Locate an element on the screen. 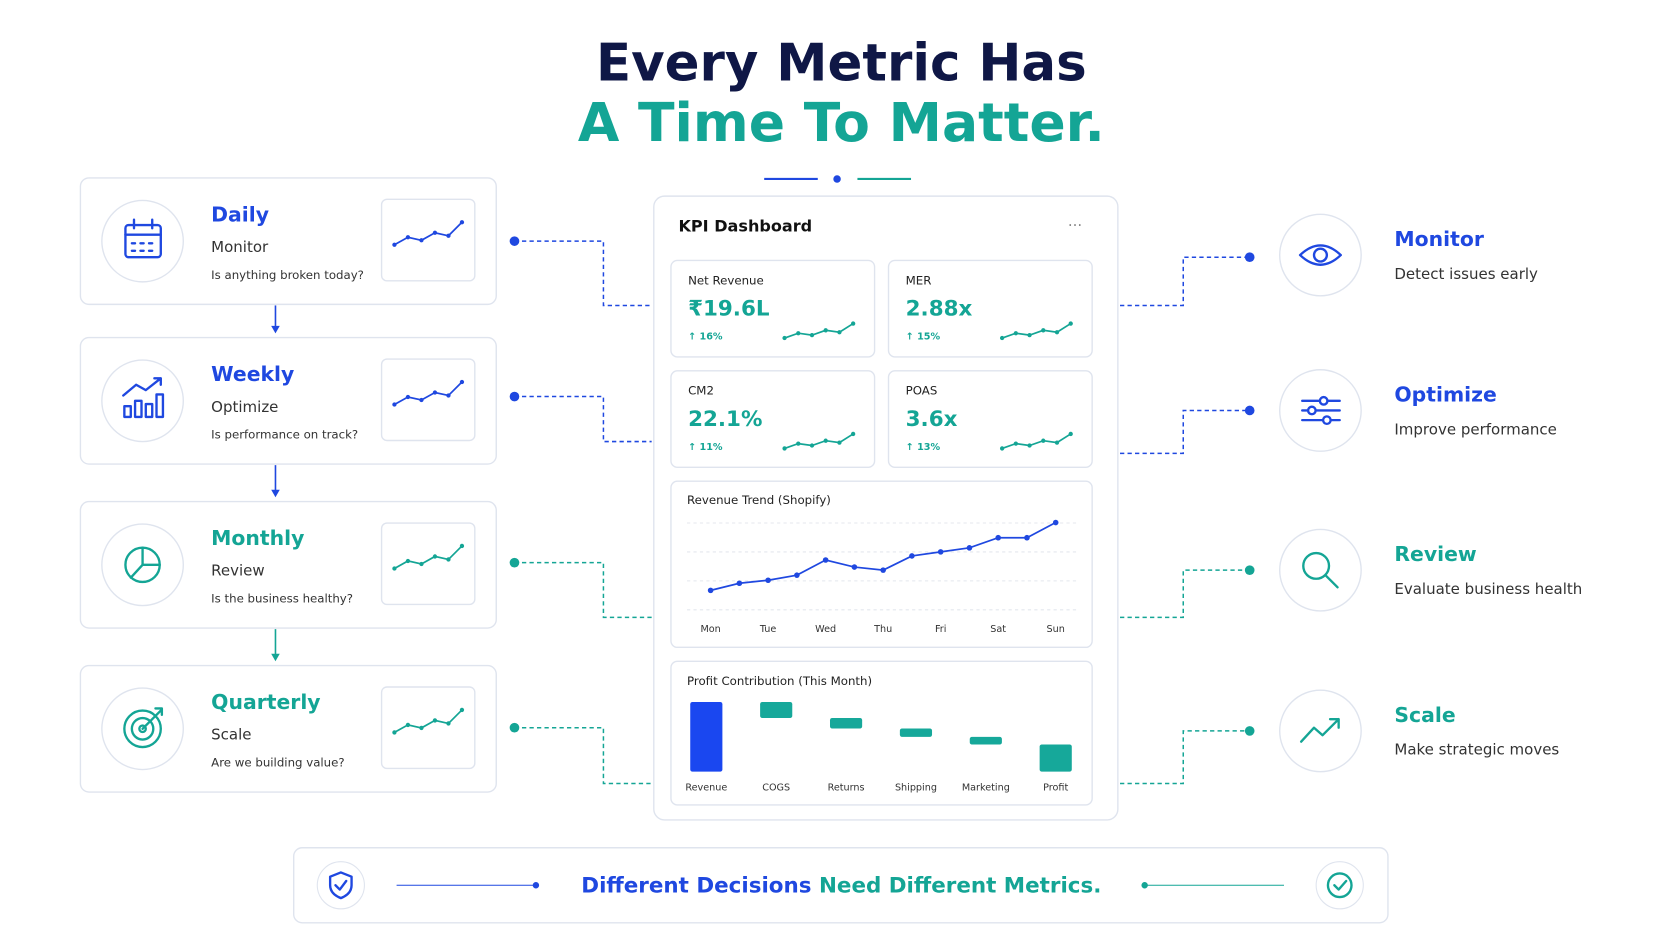 The image size is (1672, 941). kpi-change: ↑ 15% is located at coordinates (923, 337).